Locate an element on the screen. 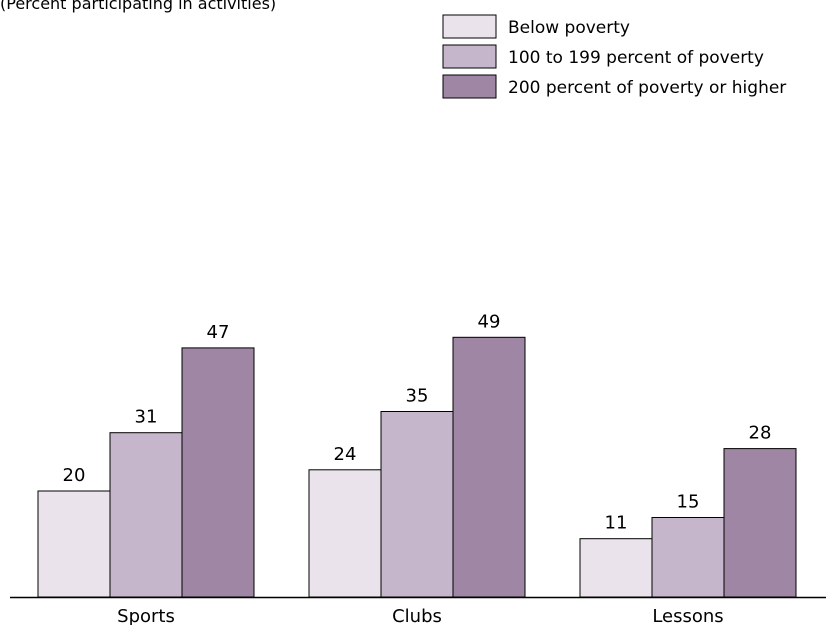 Image resolution: width=830 pixels, height=625 pixels. value-label-sports-100-to-199-percent-of-poverty: 31 is located at coordinates (146, 417).